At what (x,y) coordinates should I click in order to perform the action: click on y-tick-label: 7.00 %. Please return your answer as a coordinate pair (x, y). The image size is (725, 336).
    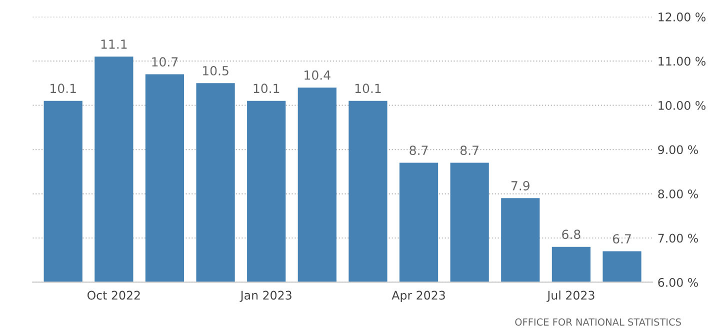
    Looking at the image, I should click on (678, 238).